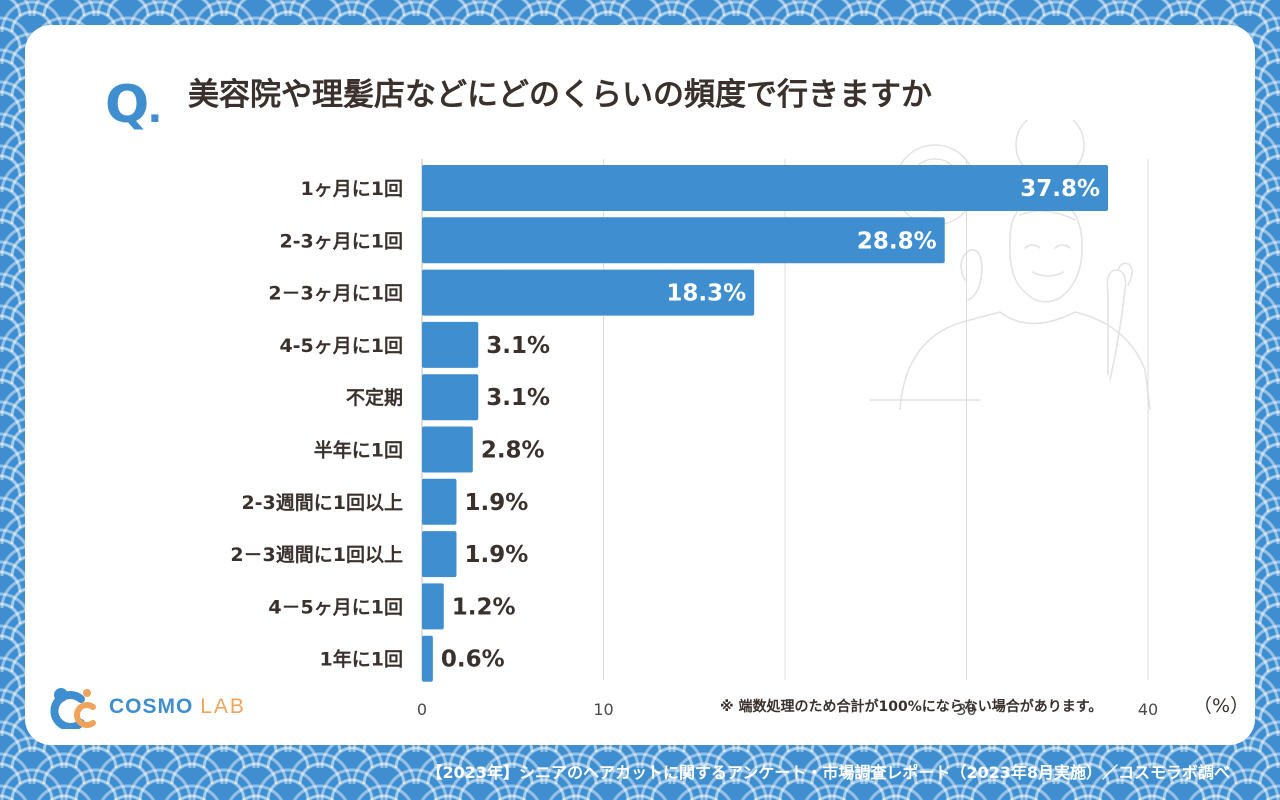 The height and width of the screenshot is (800, 1280). I want to click on category-label: 半年に1回, so click(358, 450).